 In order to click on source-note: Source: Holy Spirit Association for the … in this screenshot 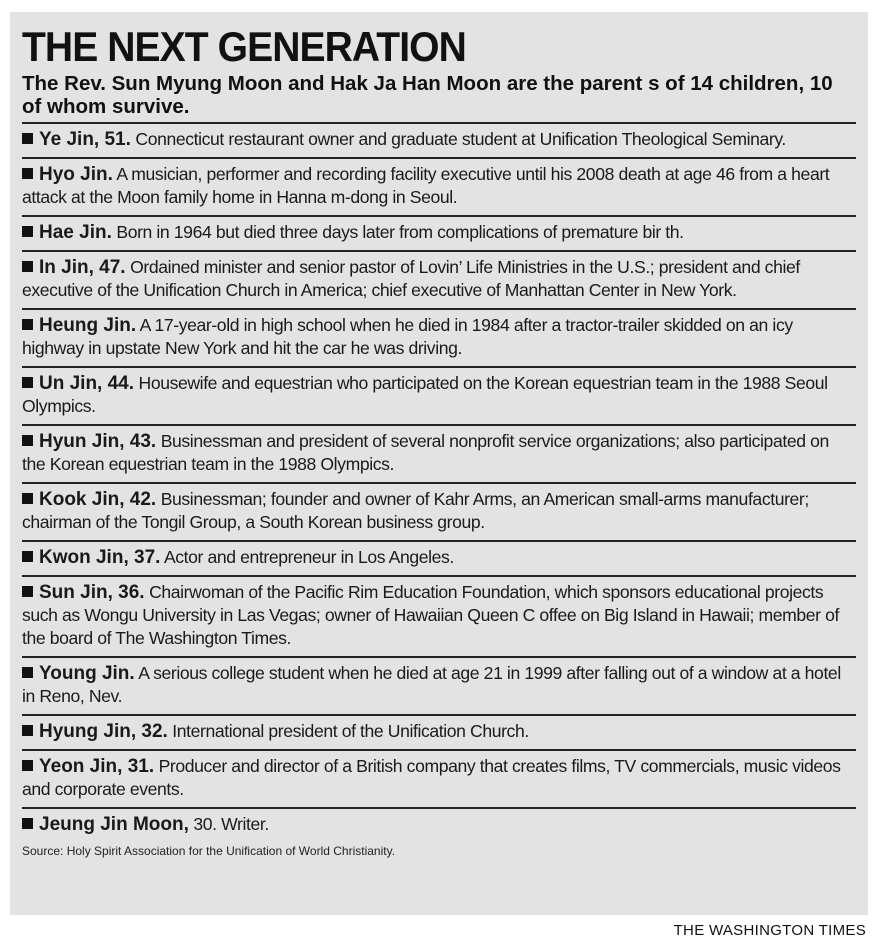, I will do `click(209, 851)`.